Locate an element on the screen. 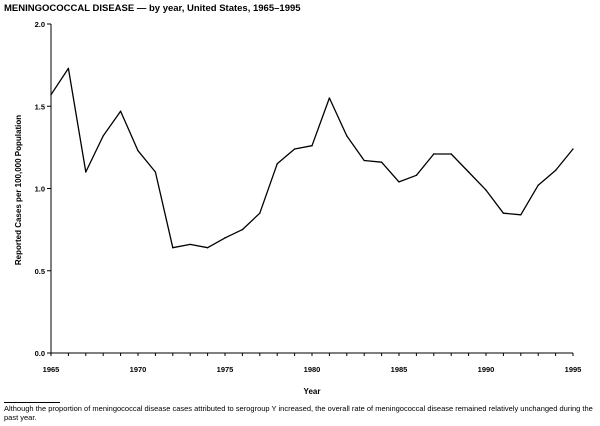  x-tick-label: 1980 is located at coordinates (312, 369).